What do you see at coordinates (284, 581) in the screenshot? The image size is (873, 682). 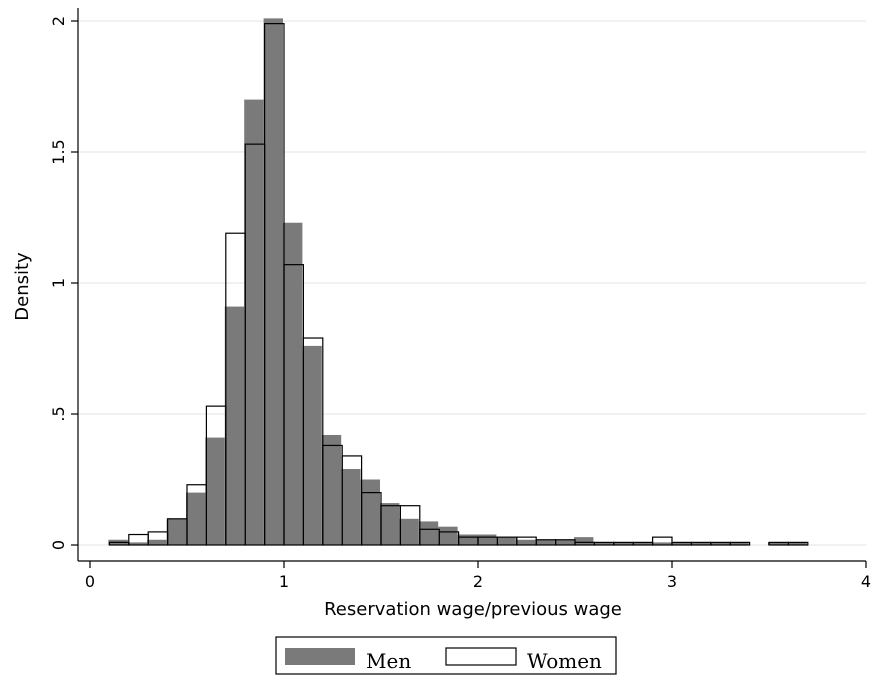 I see `x-tick-label: 1` at bounding box center [284, 581].